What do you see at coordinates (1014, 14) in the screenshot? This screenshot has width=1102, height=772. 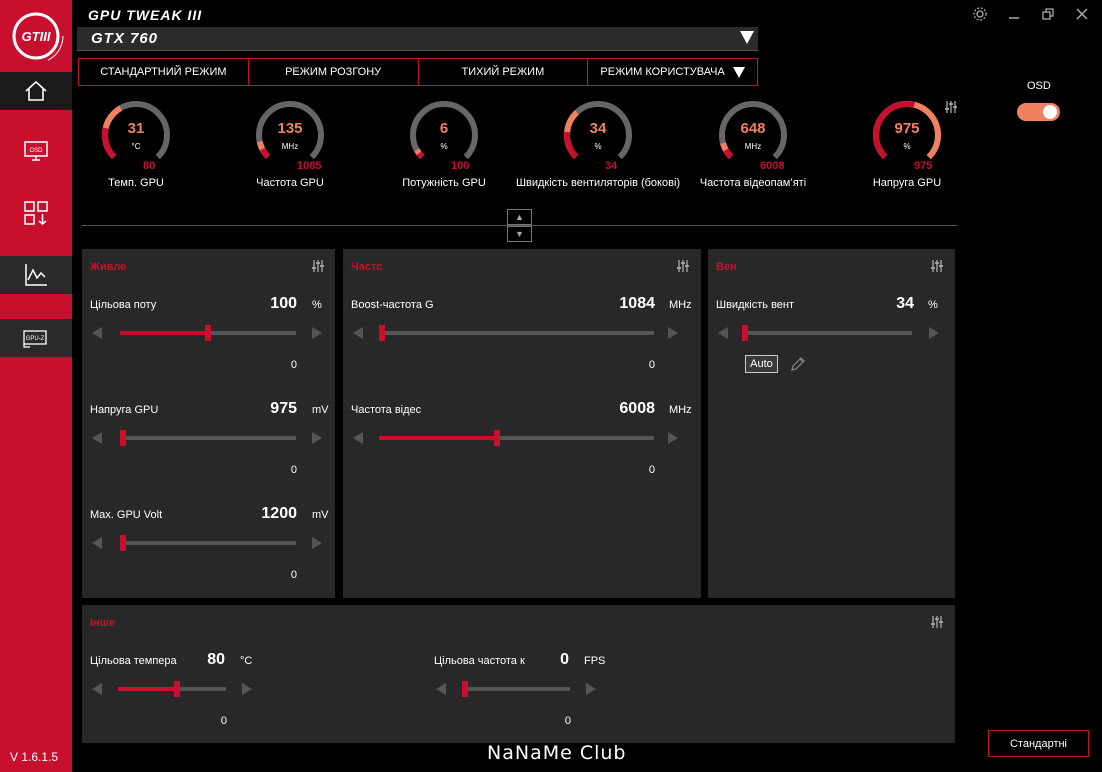 I see `minimize-icon` at bounding box center [1014, 14].